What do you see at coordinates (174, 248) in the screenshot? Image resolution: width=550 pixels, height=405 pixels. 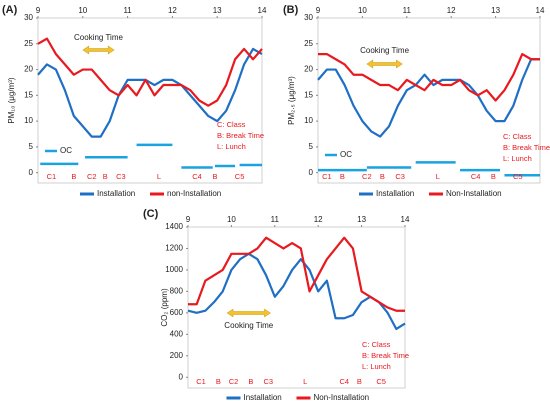 I see `y-tick-label: 1200` at bounding box center [174, 248].